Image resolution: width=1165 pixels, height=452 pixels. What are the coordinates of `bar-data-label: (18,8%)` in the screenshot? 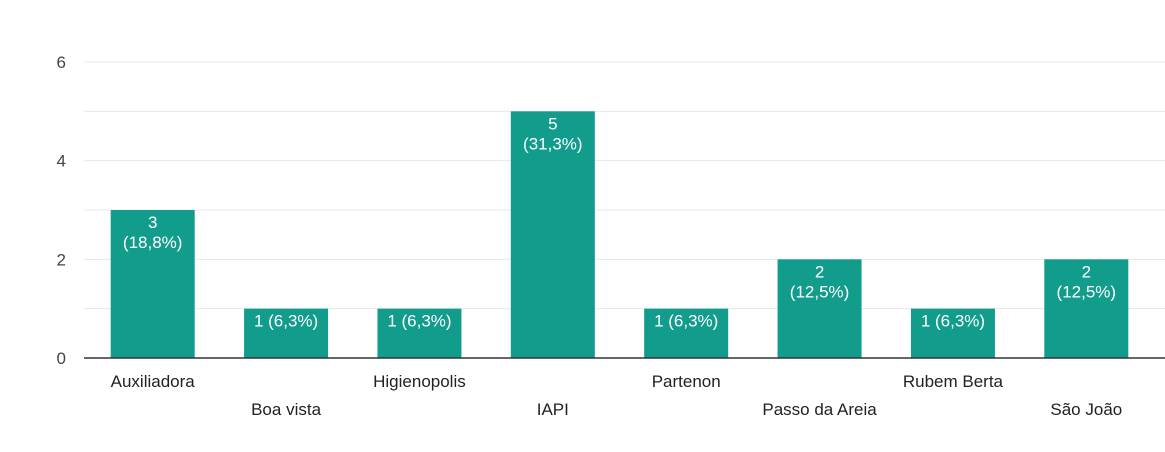 It's located at (153, 242).